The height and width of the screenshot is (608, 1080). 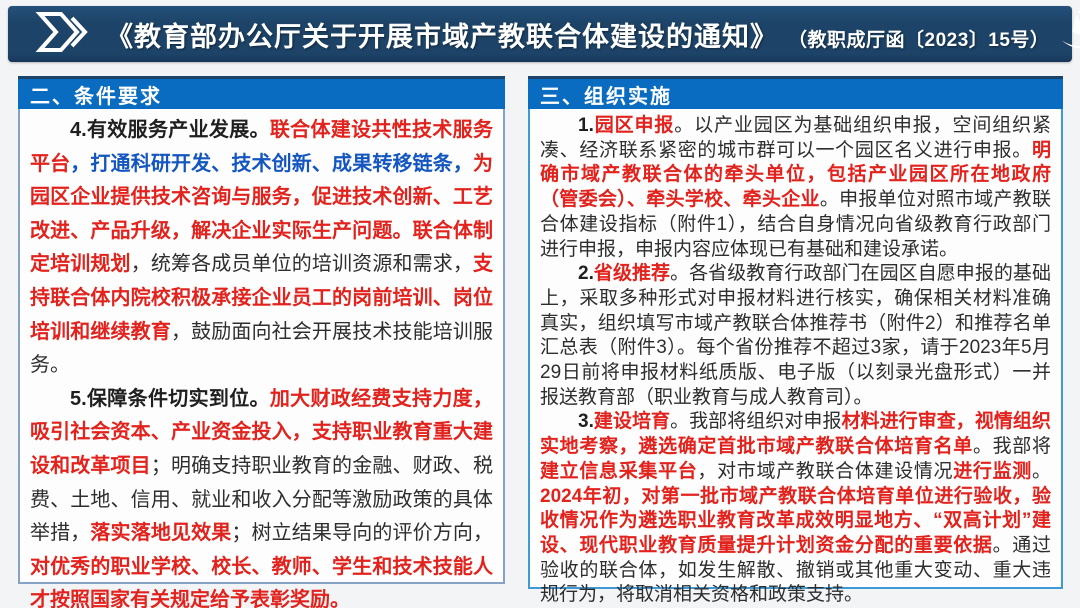 What do you see at coordinates (161, 533) in the screenshot?
I see `text-run: 落实落地见效果` at bounding box center [161, 533].